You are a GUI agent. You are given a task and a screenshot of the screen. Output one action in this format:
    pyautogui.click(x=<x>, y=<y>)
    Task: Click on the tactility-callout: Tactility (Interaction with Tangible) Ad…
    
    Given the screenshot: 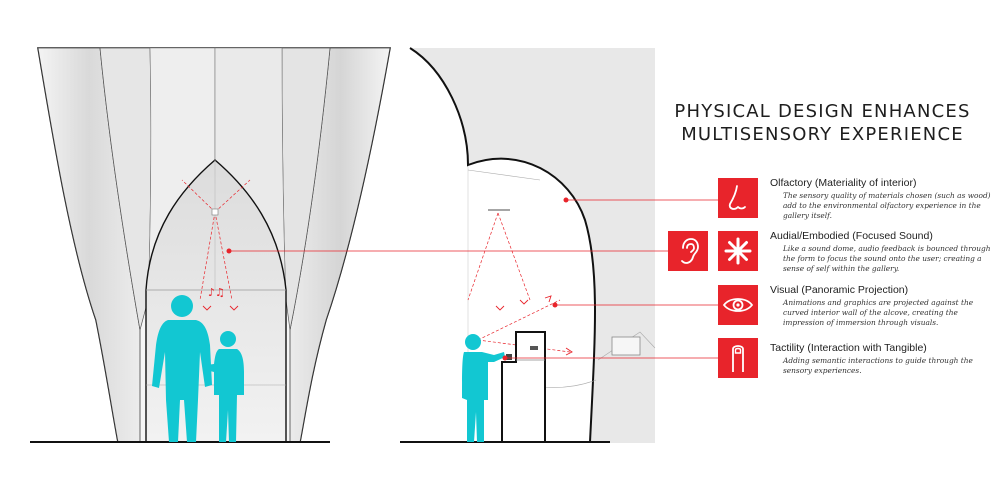 What is the action you would take?
    pyautogui.click(x=882, y=359)
    